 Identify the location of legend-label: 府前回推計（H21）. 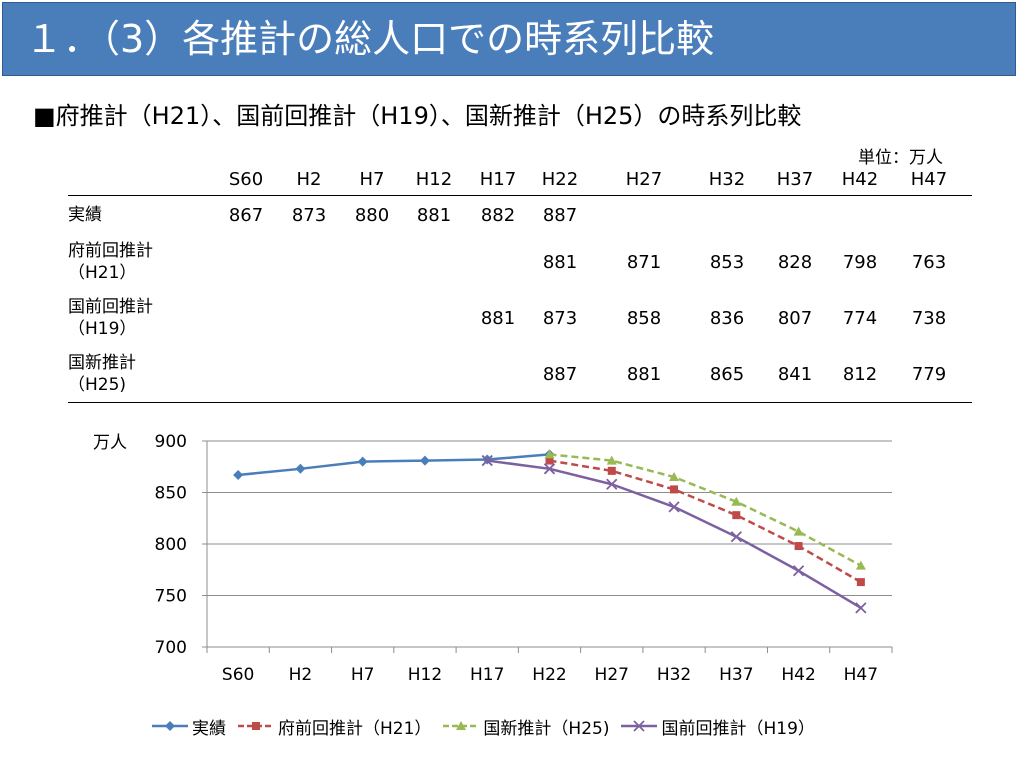
(355, 728).